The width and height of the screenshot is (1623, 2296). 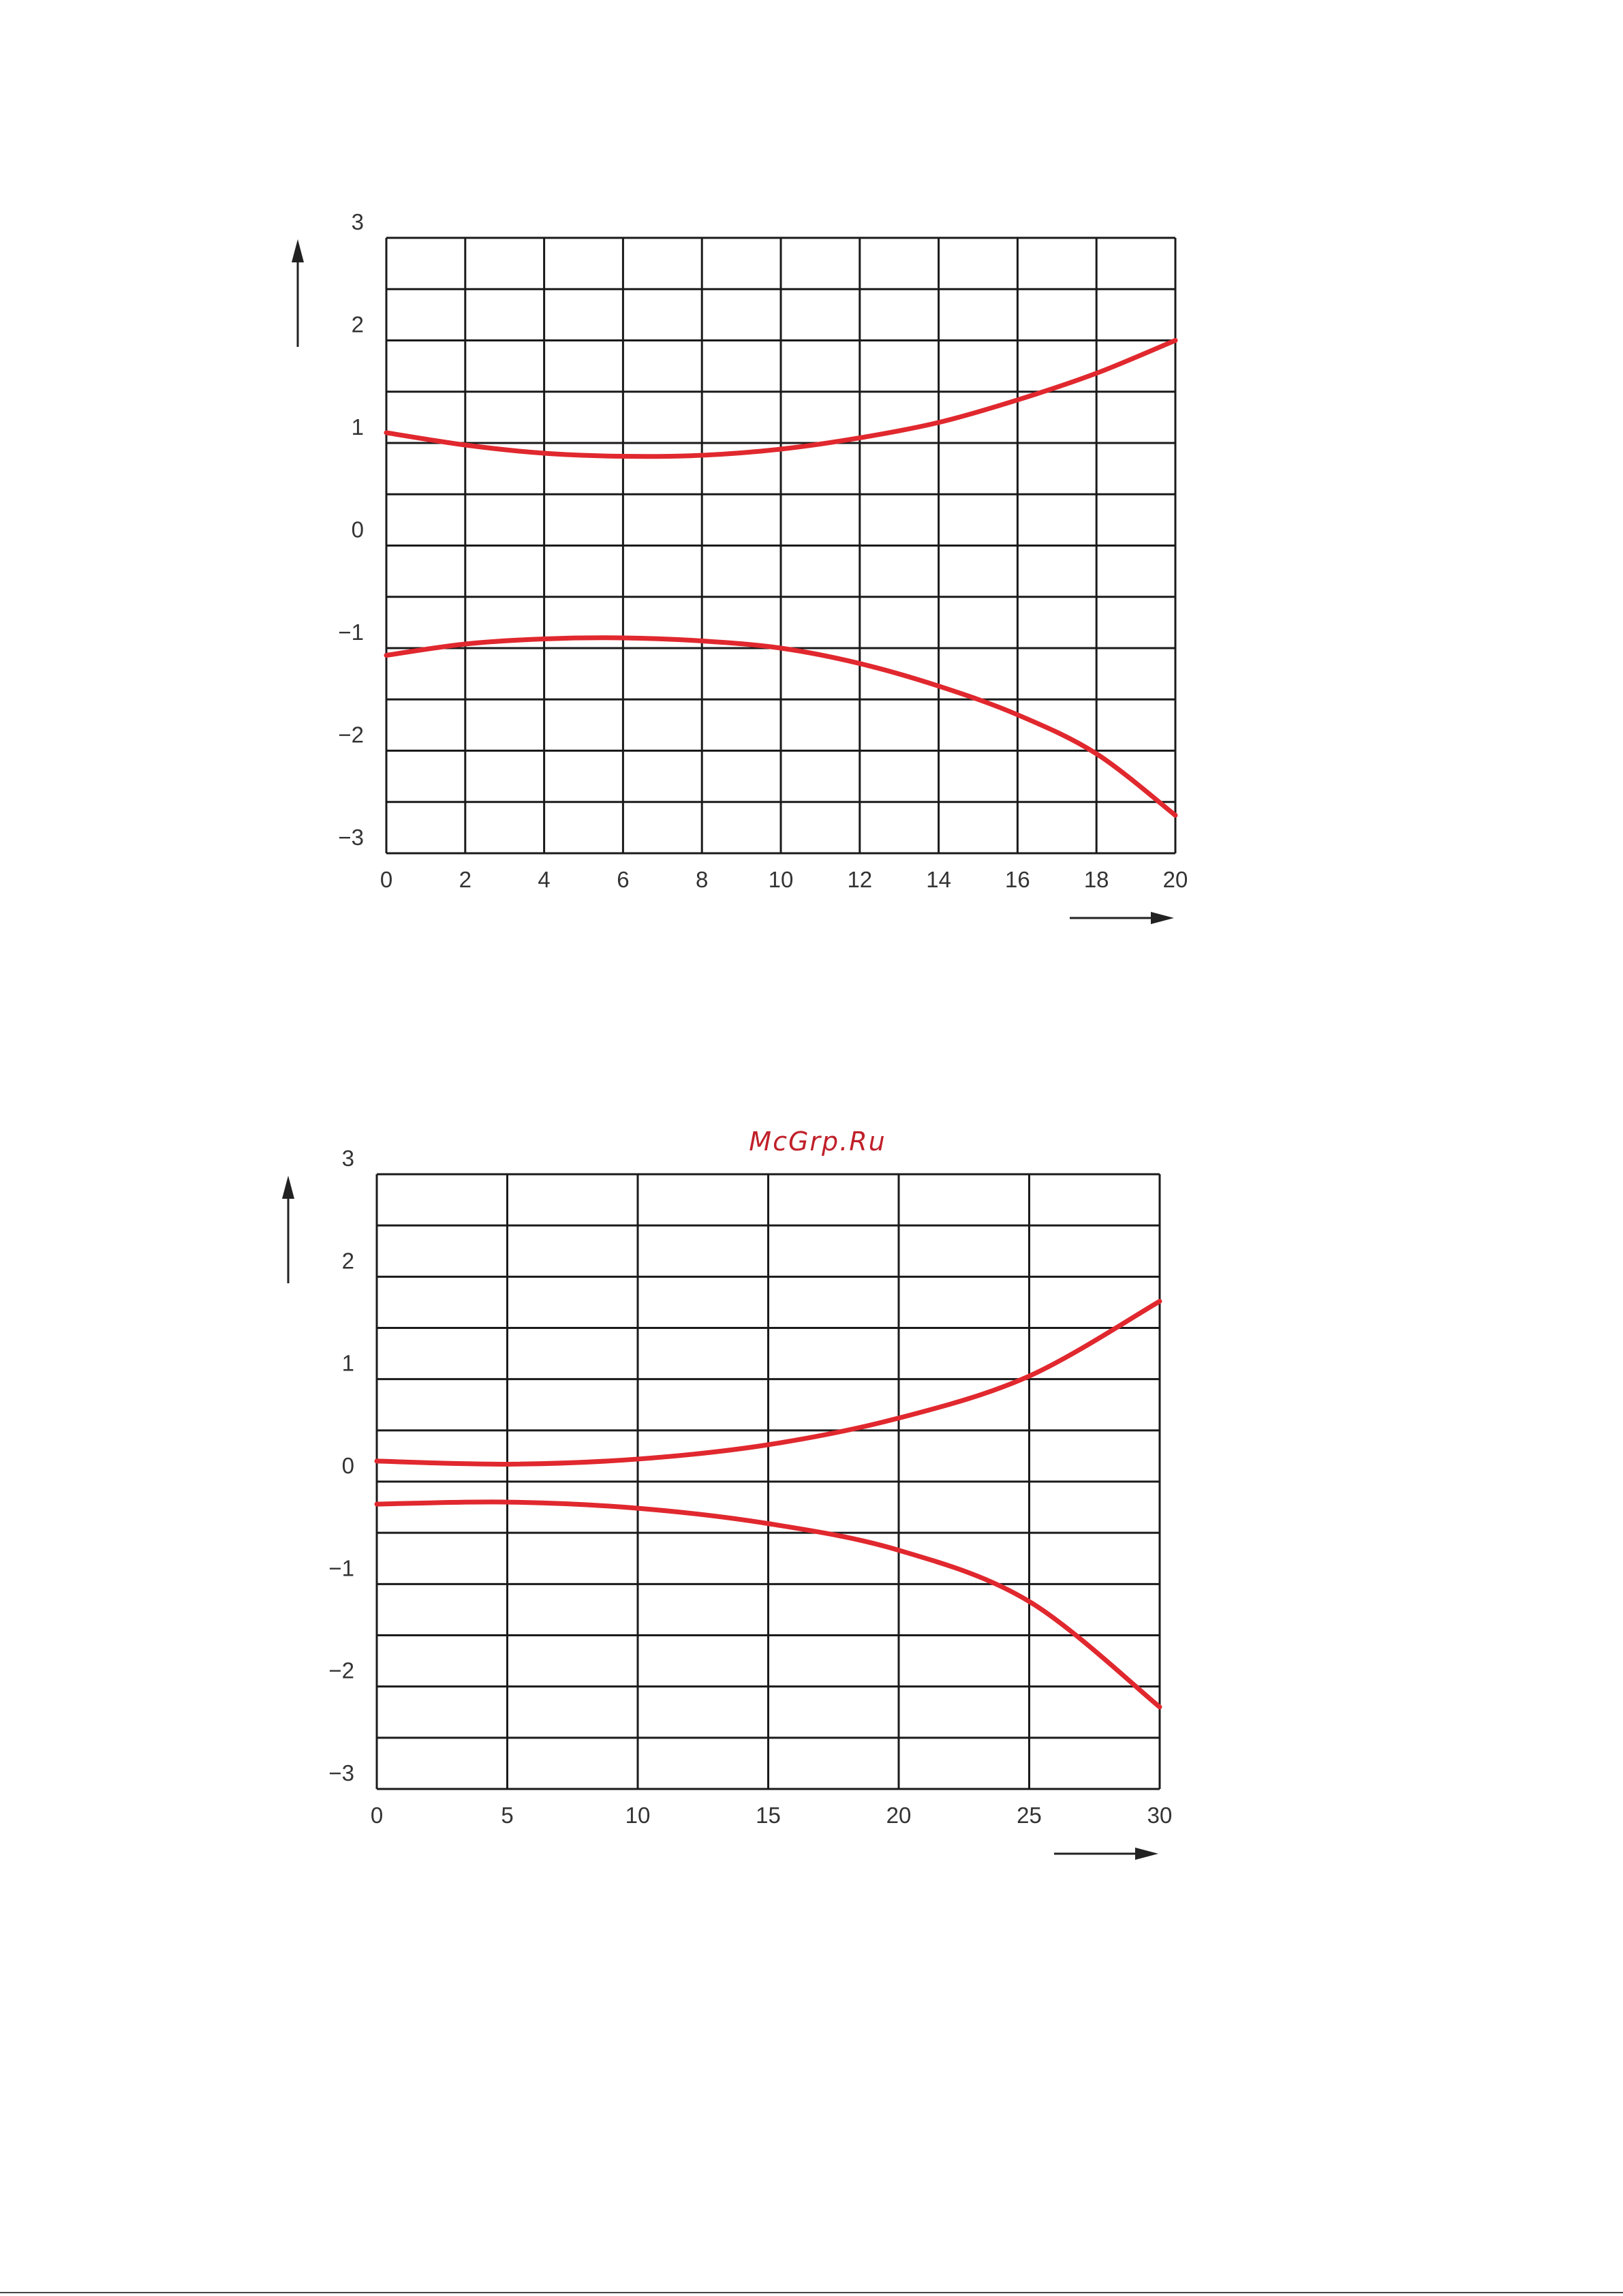 What do you see at coordinates (859, 880) in the screenshot?
I see `x-tick-label: 12` at bounding box center [859, 880].